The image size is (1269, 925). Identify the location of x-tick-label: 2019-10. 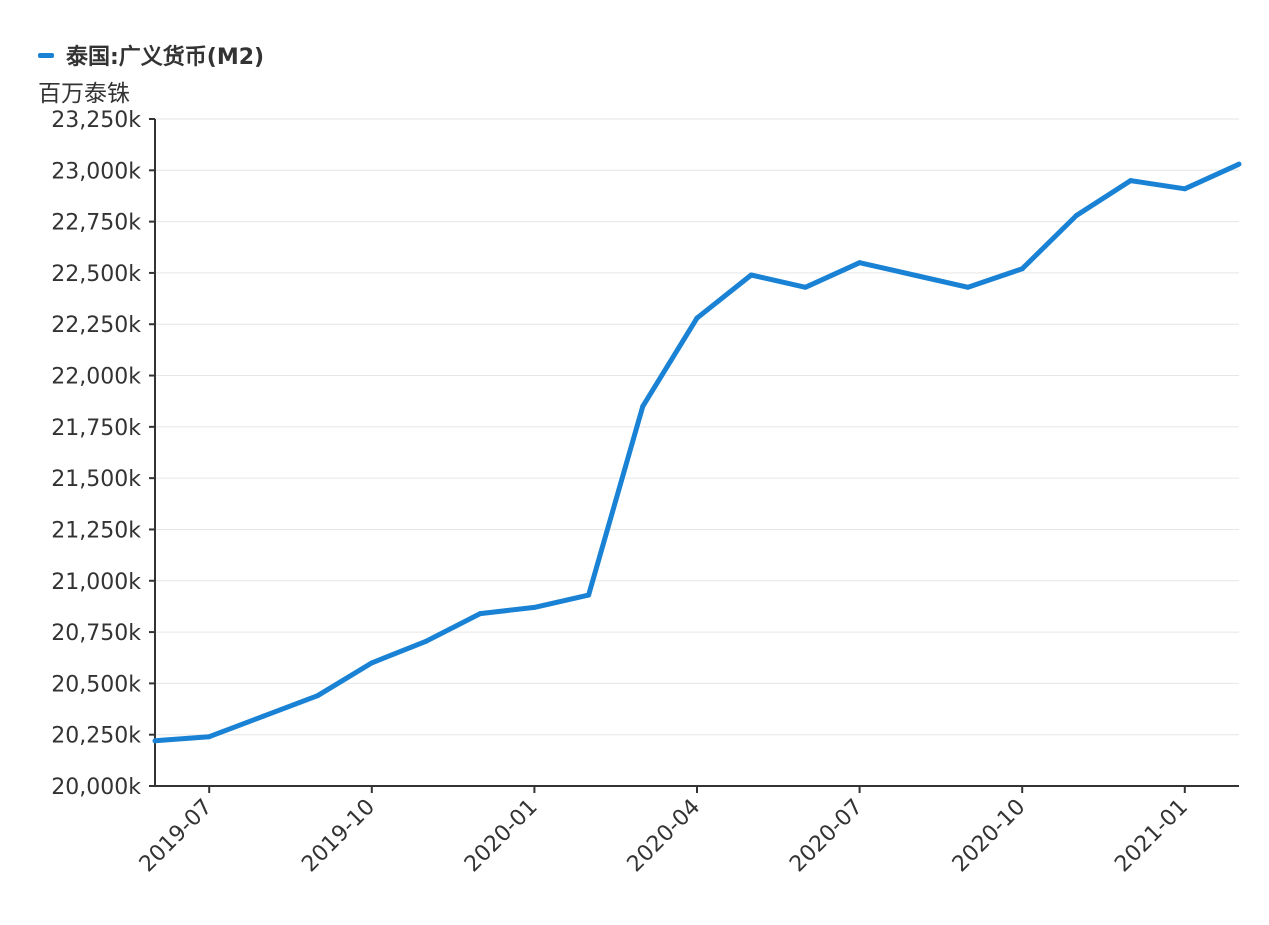
(338, 836).